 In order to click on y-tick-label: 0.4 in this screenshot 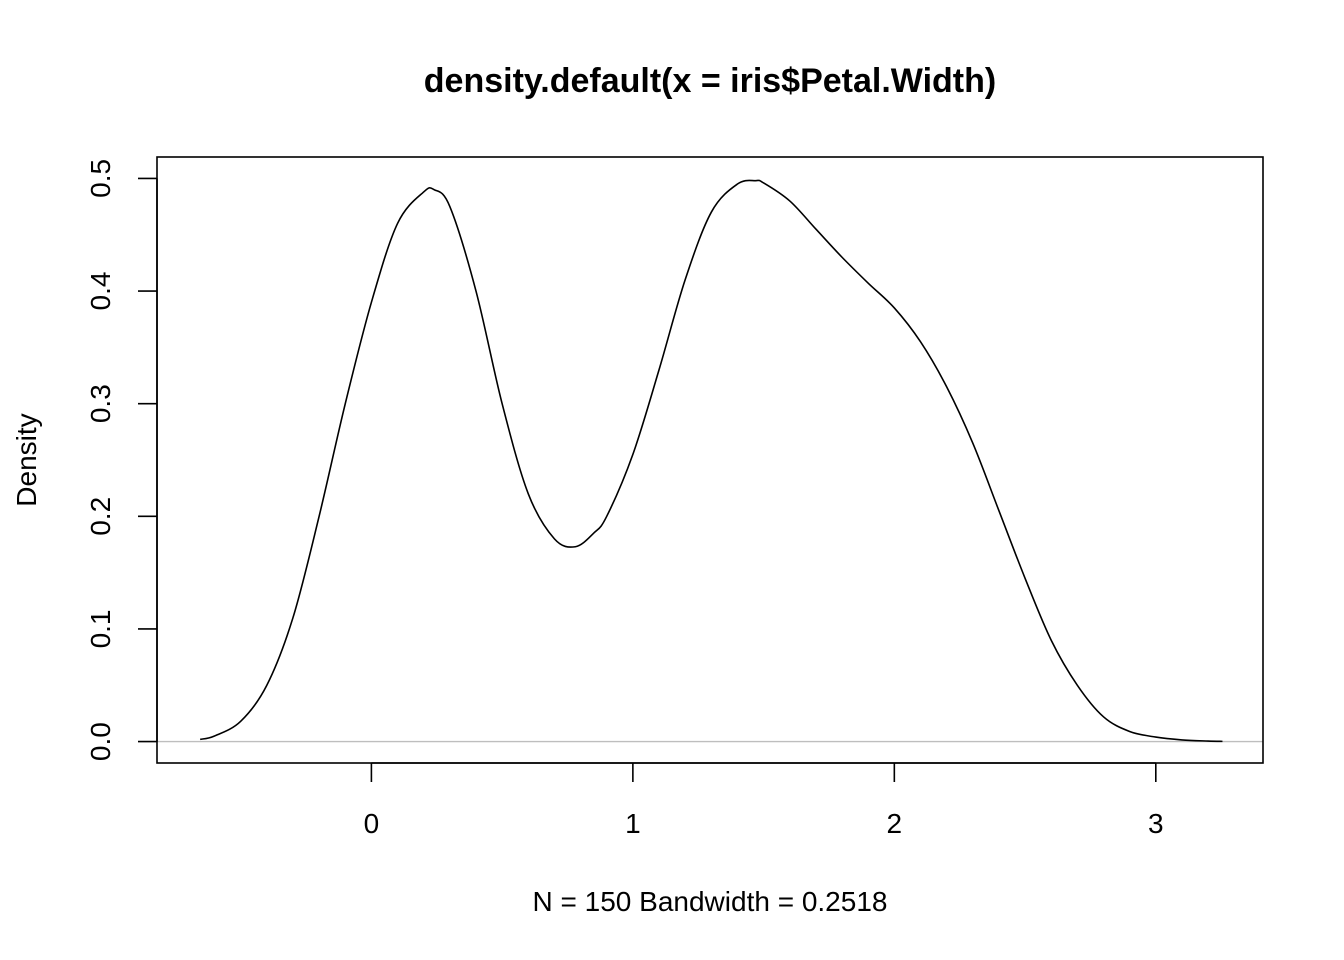, I will do `click(100, 291)`.